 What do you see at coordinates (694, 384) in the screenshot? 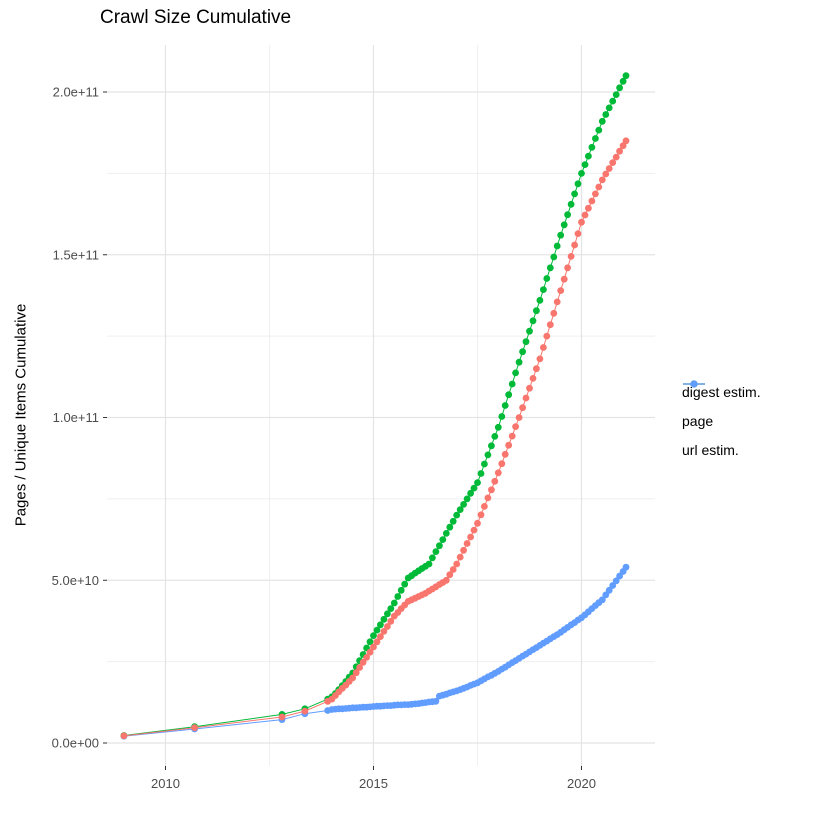
I see `legend-key-url-icon` at bounding box center [694, 384].